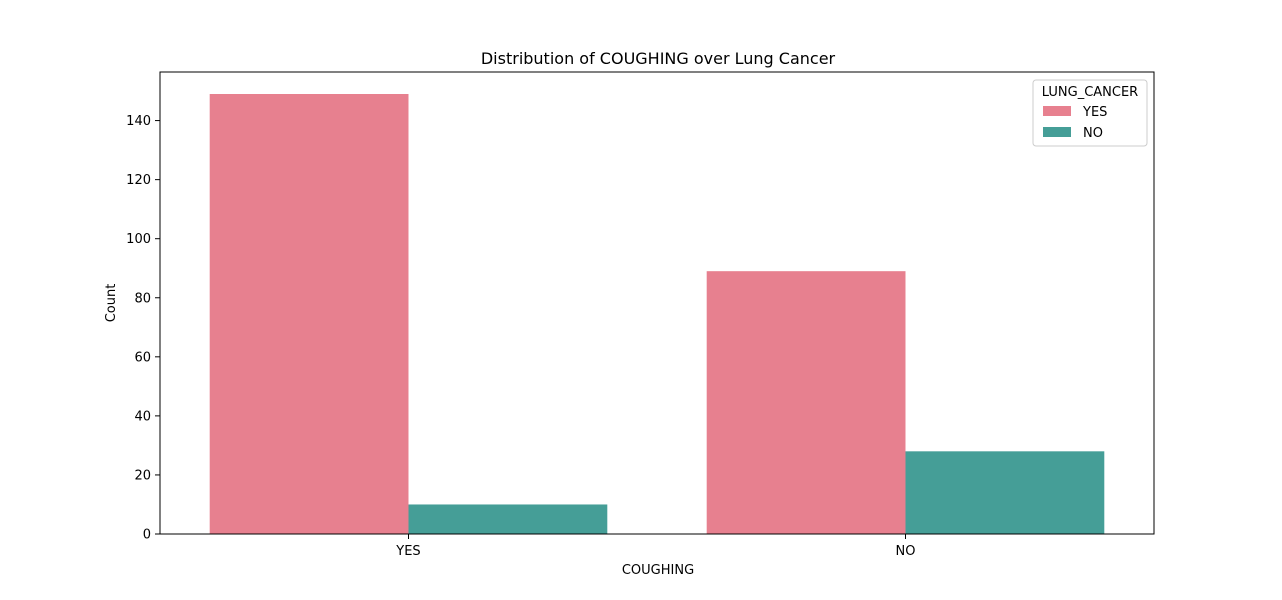 The height and width of the screenshot is (600, 1282). Describe the element at coordinates (1005, 492) in the screenshot. I see `bar-no-no` at that location.